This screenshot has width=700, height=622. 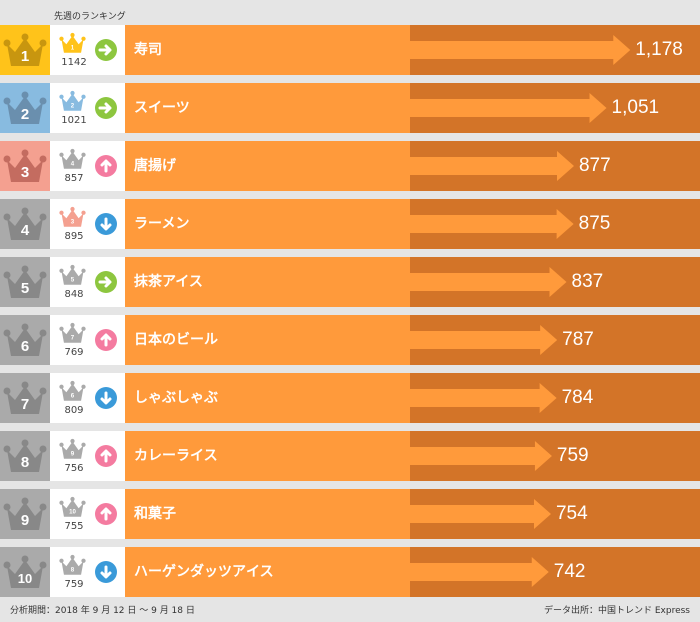 I want to click on crown-icon: 6, so click(x=25, y=339).